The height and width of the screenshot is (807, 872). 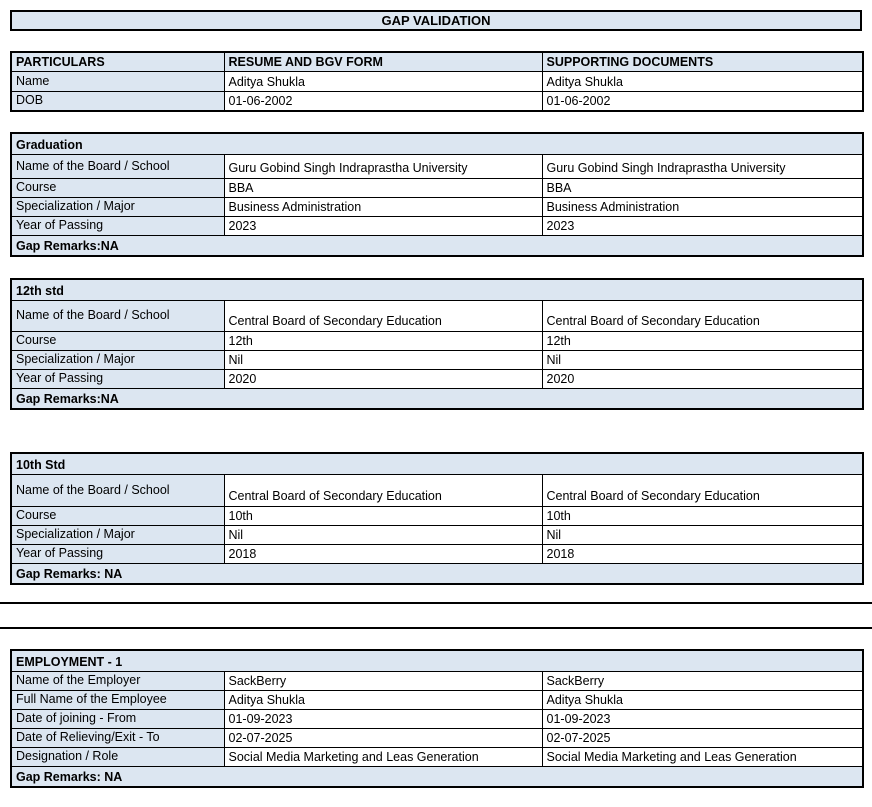 I want to click on resume-value: SackBerry, so click(x=383, y=680).